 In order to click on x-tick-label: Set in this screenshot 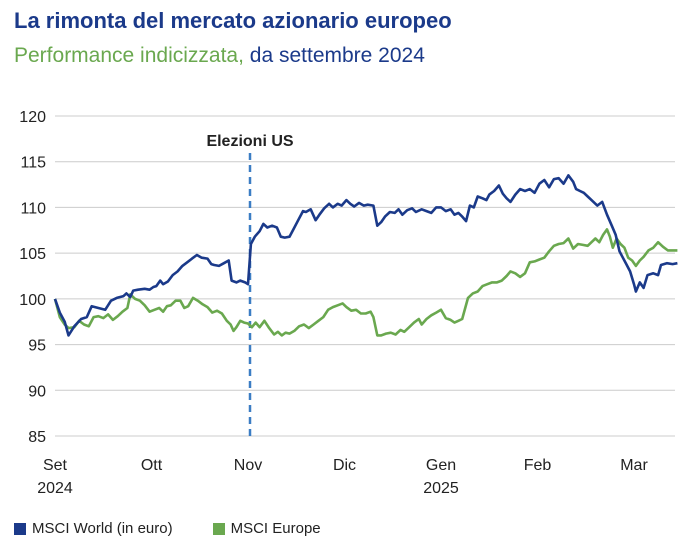, I will do `click(55, 465)`.